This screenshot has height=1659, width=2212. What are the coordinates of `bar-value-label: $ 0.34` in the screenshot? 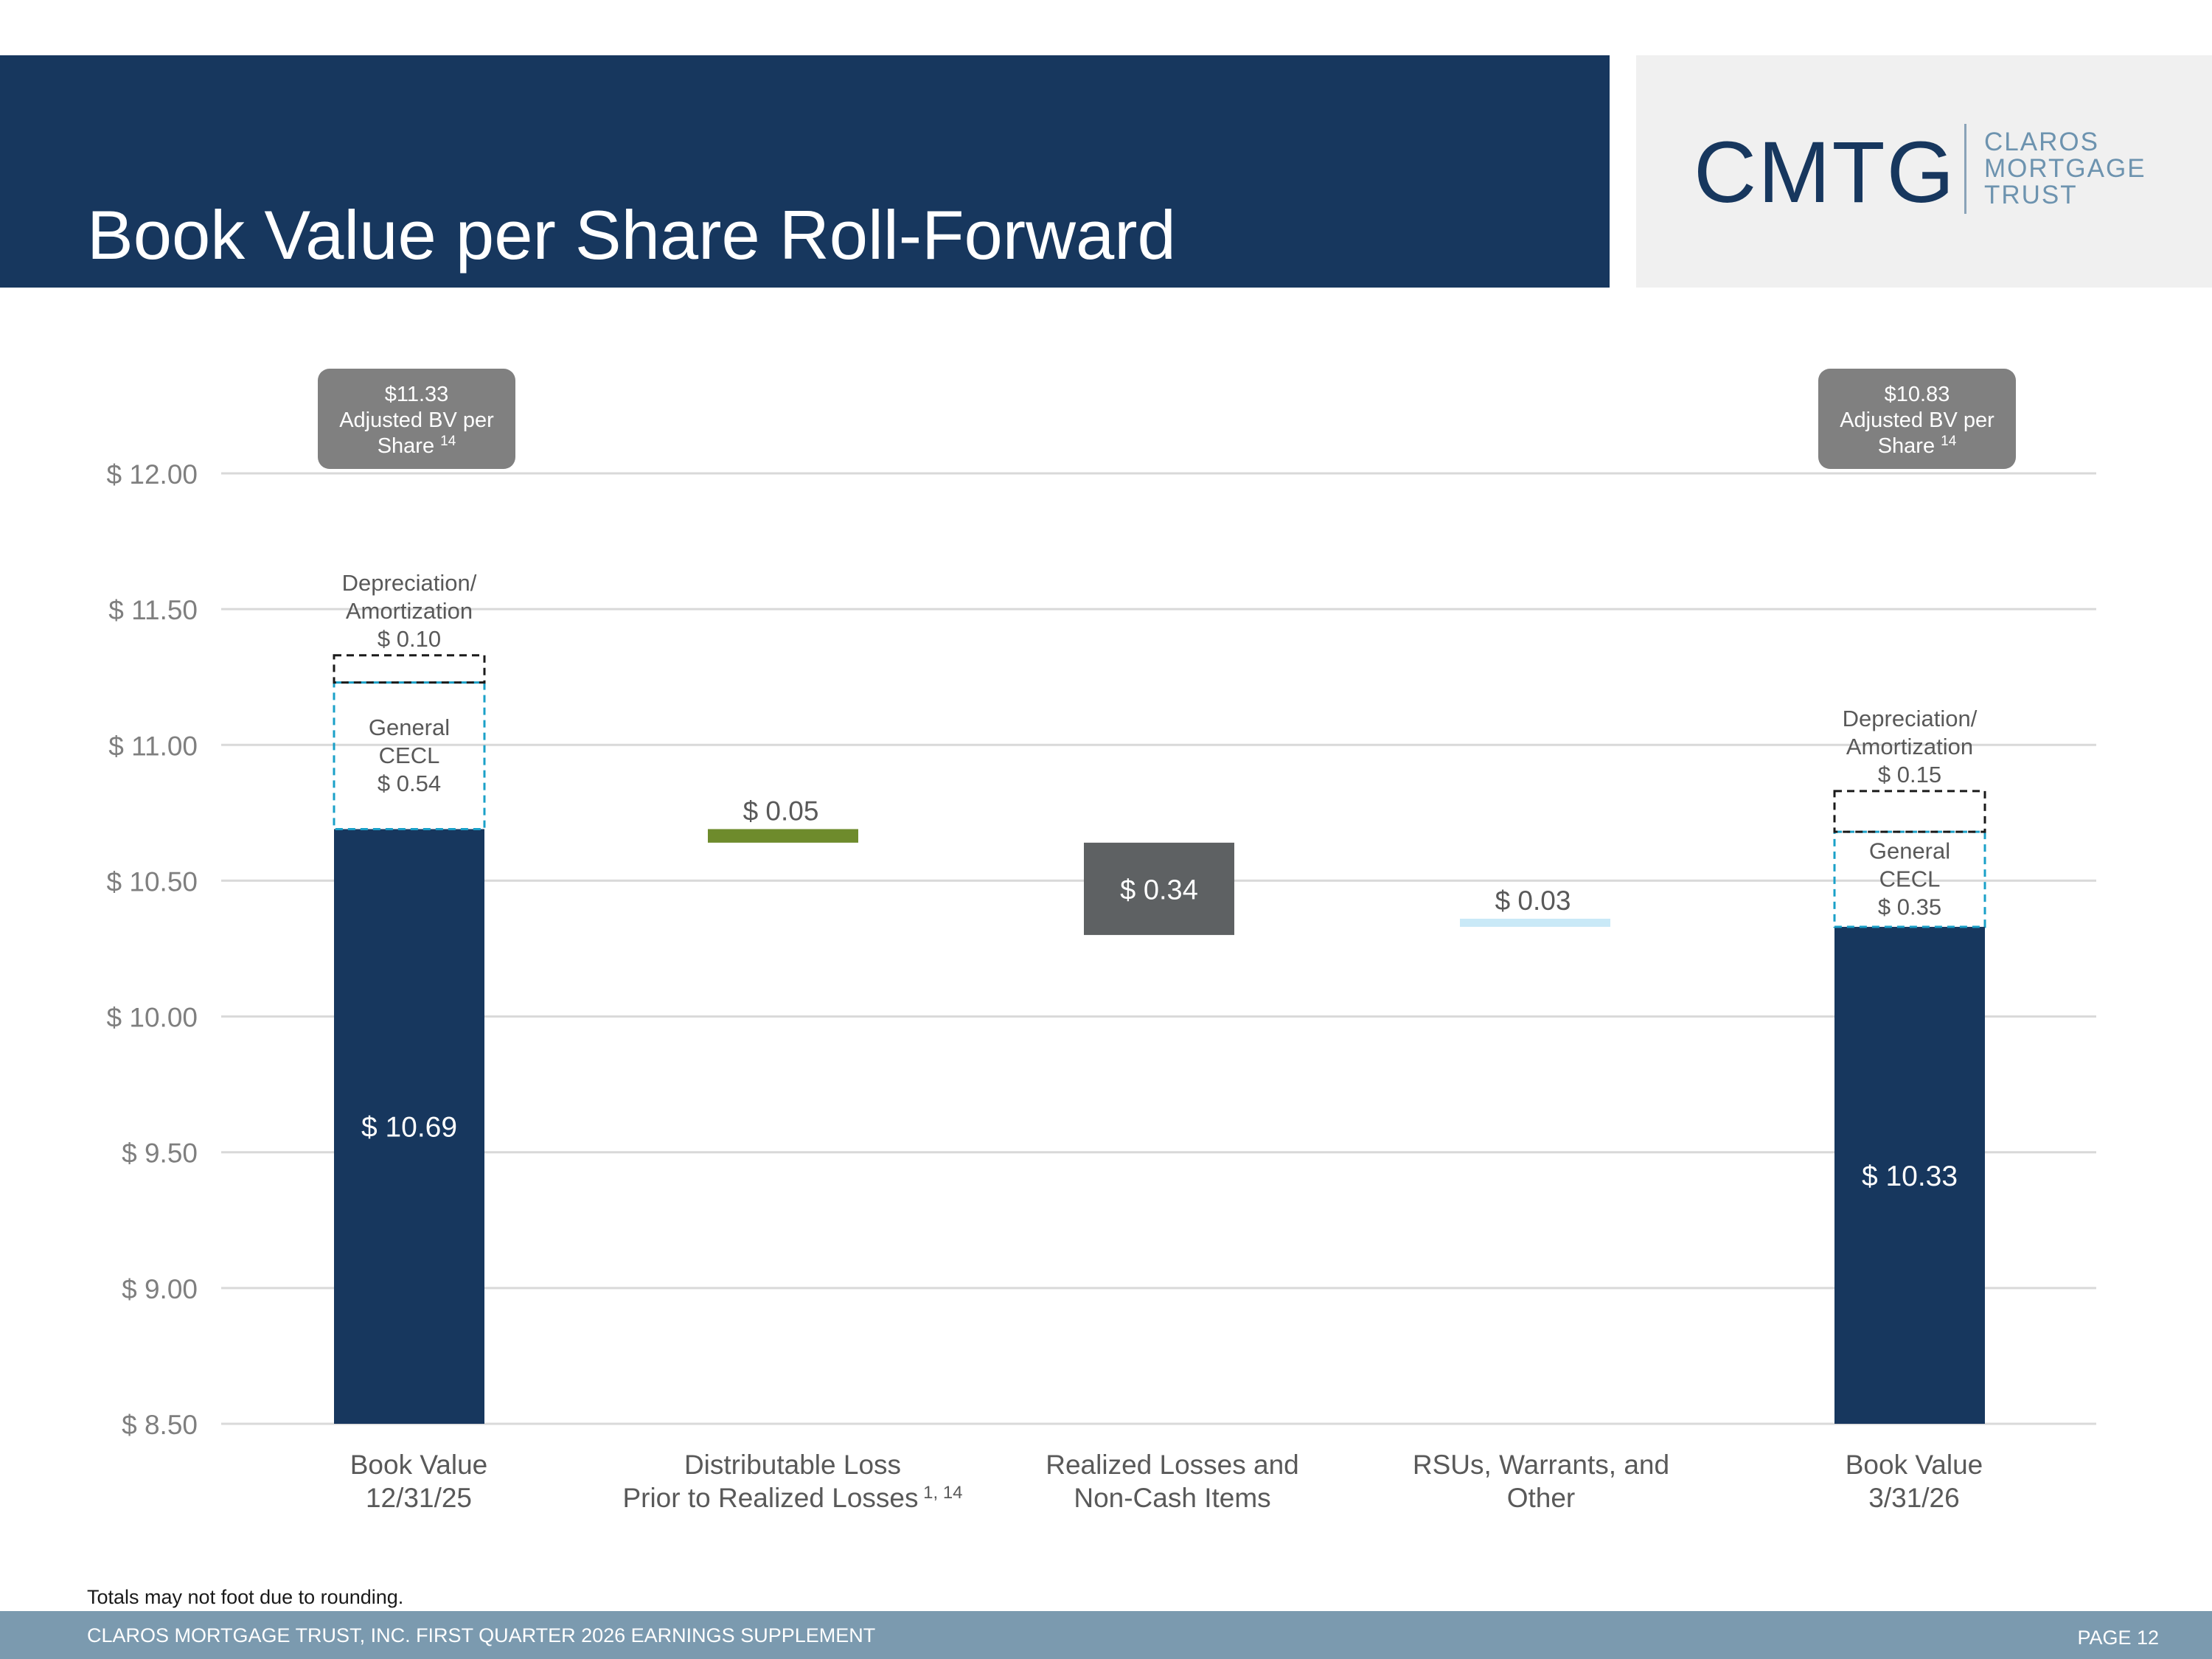 It's located at (1159, 889).